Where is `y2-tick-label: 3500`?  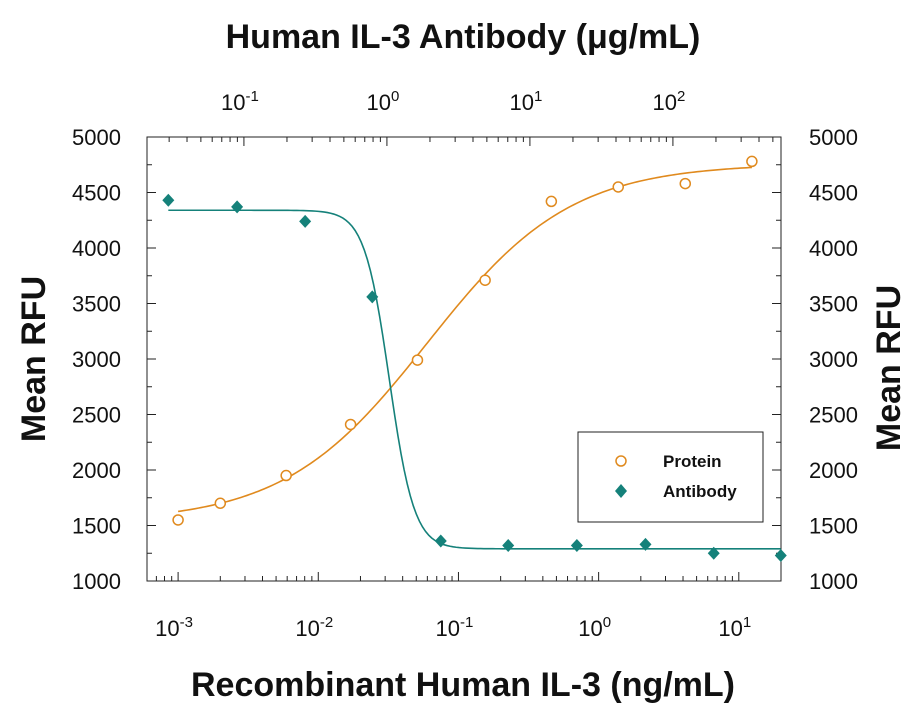 y2-tick-label: 3500 is located at coordinates (833, 304).